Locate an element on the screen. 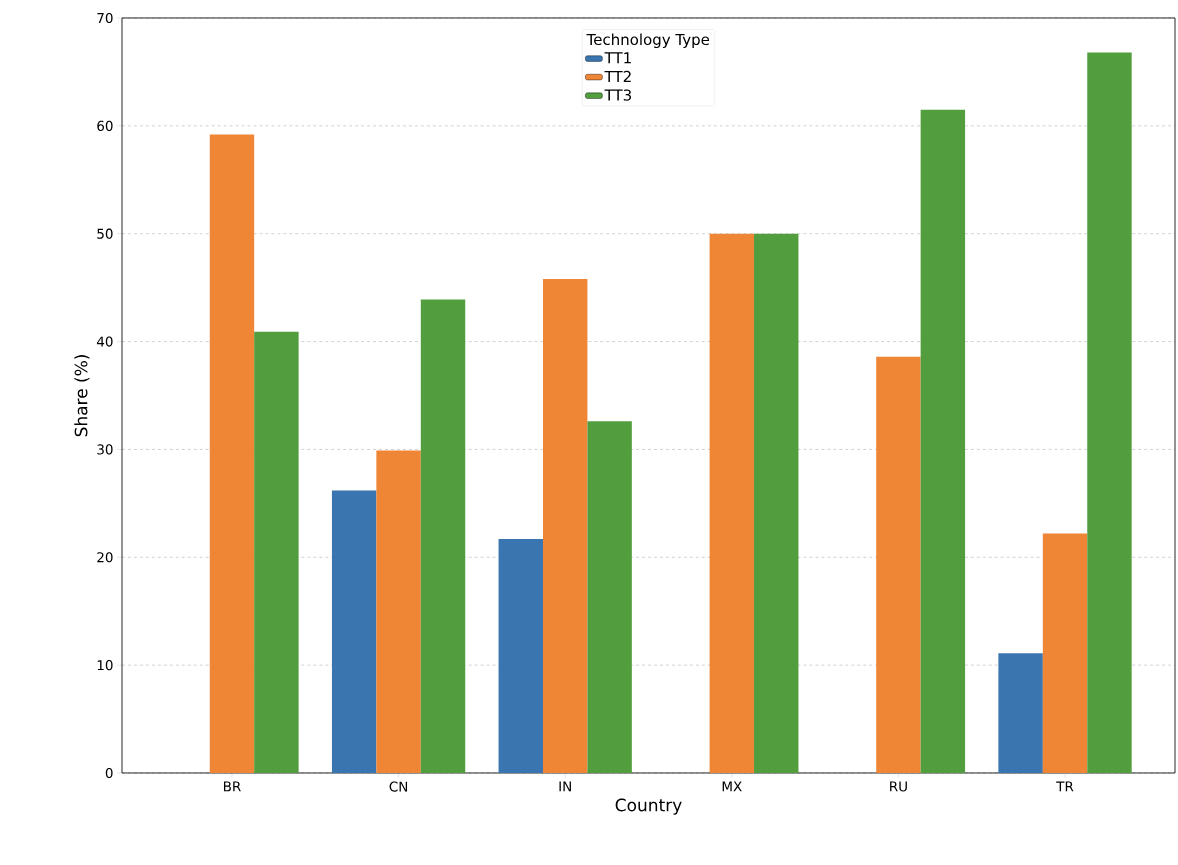 The width and height of the screenshot is (1178, 865). x-tick-label: IN is located at coordinates (565, 786).